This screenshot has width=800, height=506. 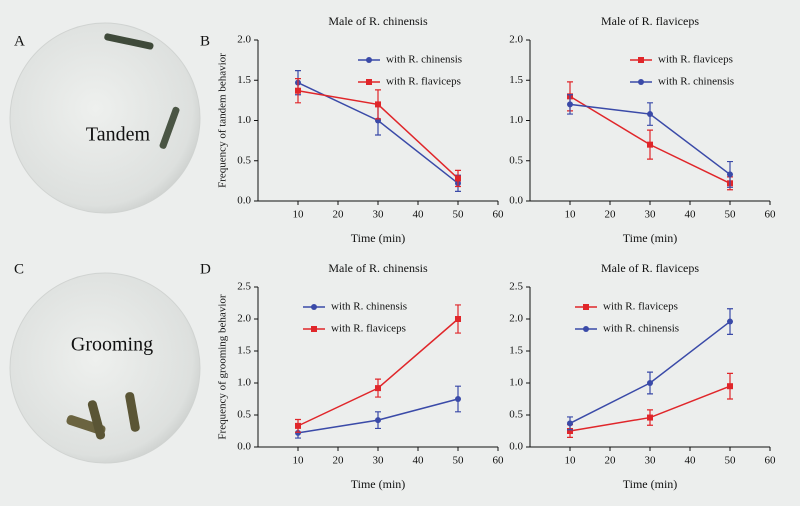 What do you see at coordinates (223, 366) in the screenshot?
I see `y-axis-label: Frequency of grooming behavior` at bounding box center [223, 366].